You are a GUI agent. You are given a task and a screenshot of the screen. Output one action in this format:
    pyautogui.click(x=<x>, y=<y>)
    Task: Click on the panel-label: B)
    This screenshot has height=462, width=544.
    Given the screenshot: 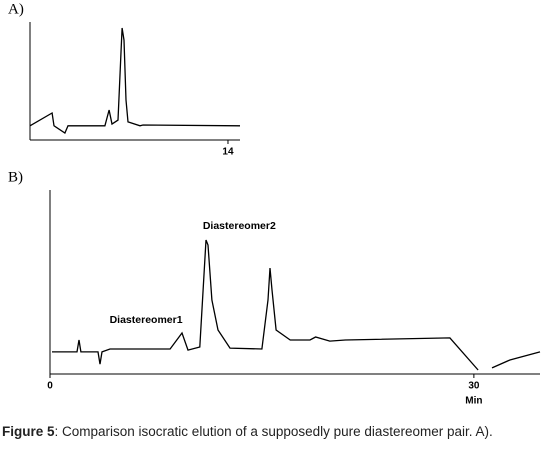 What is the action you would take?
    pyautogui.click(x=15, y=177)
    